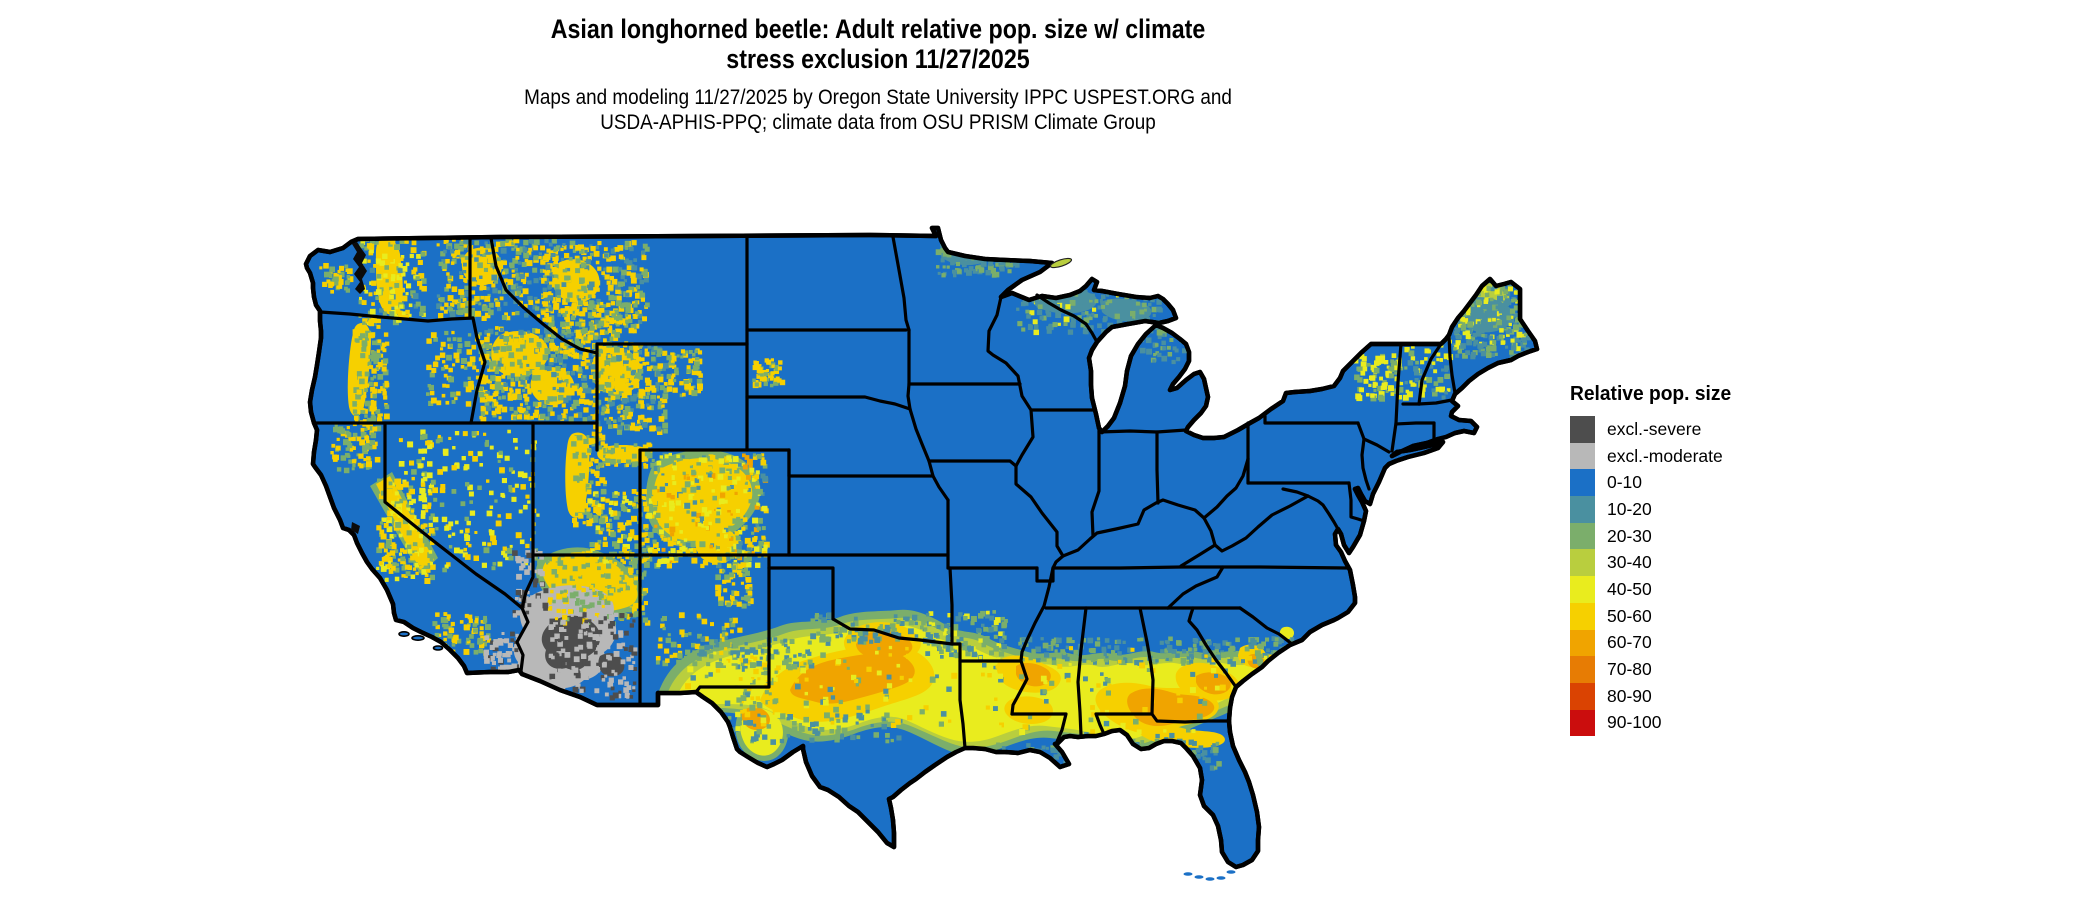 Image resolution: width=2100 pixels, height=897 pixels. I want to click on legend-item: 10-20, so click(1690, 509).